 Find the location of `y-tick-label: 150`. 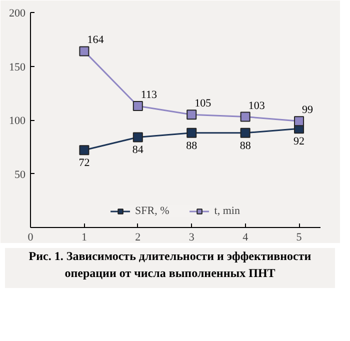

y-tick-label: 150 is located at coordinates (17, 67).